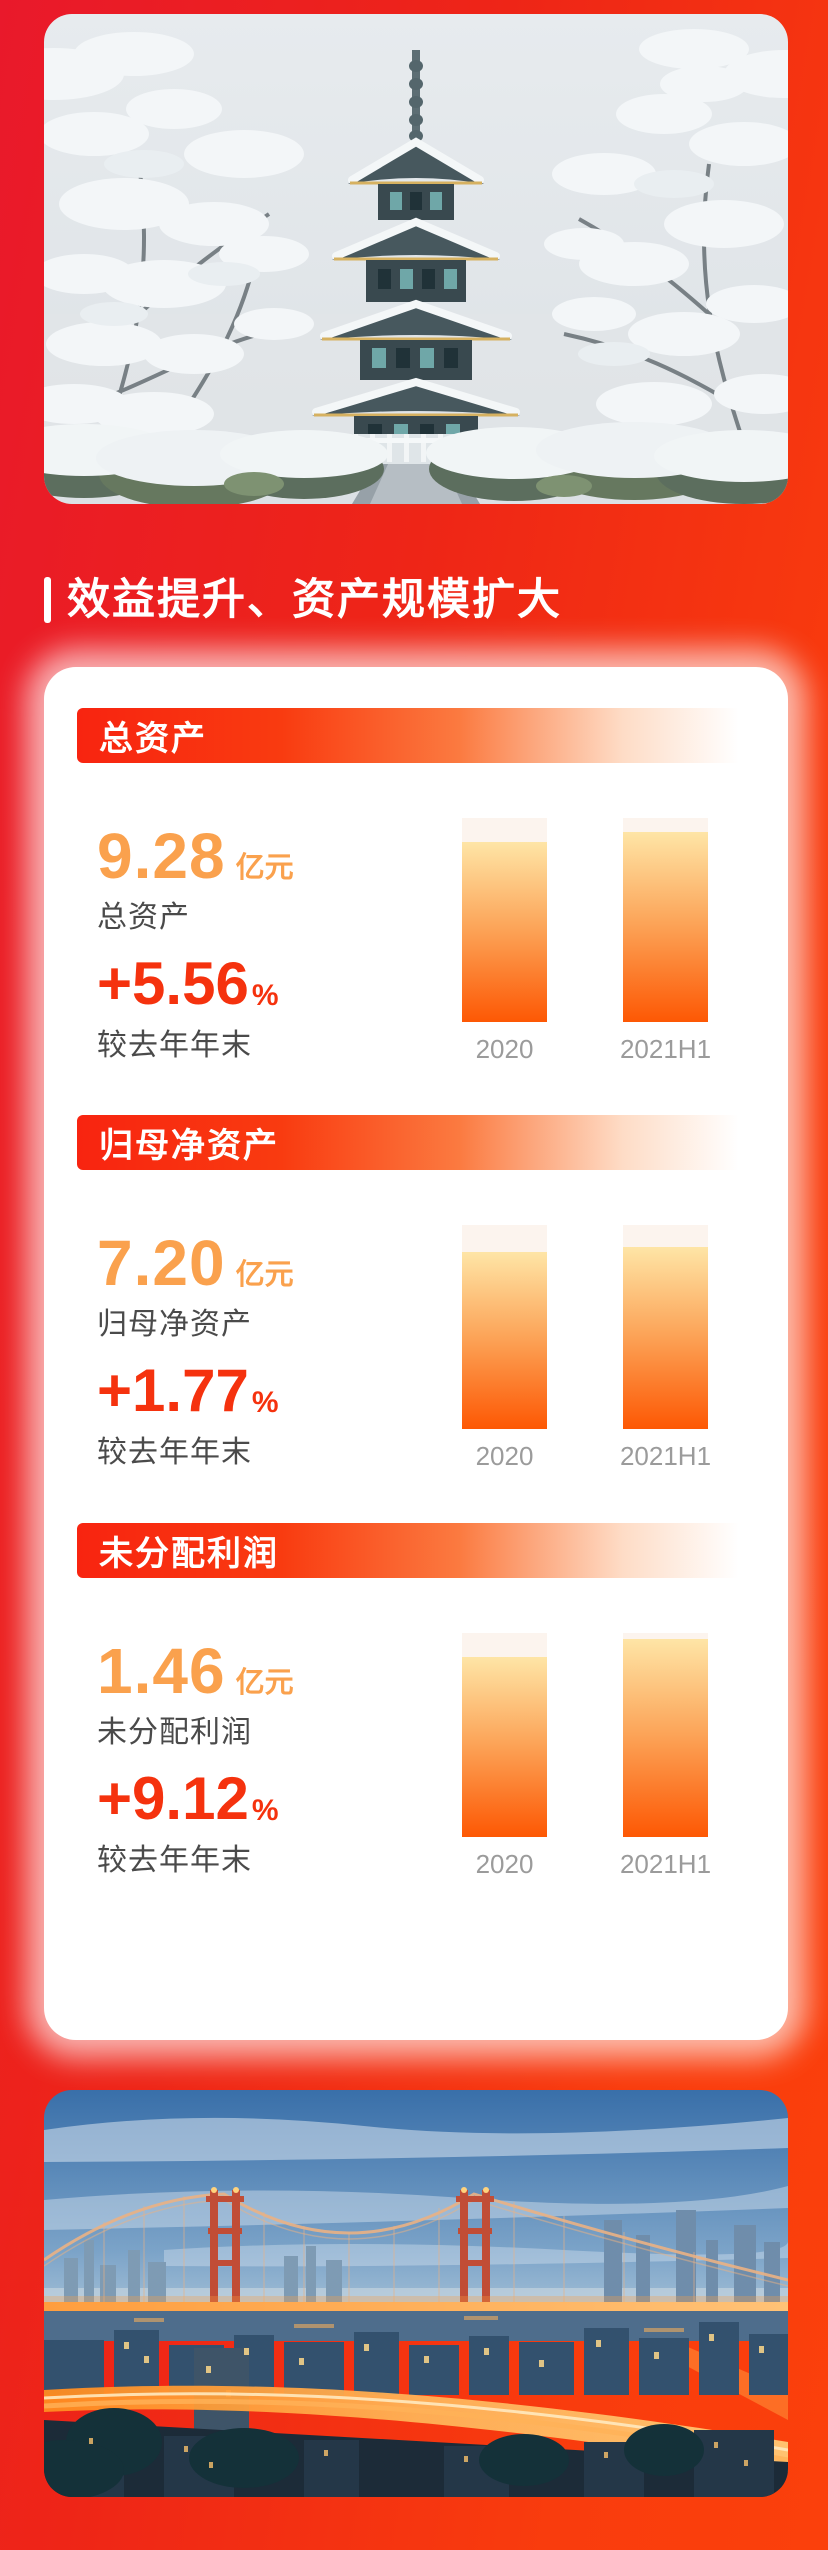  Describe the element at coordinates (161, 1671) in the screenshot. I see `metric-value-number: 1.46` at that location.